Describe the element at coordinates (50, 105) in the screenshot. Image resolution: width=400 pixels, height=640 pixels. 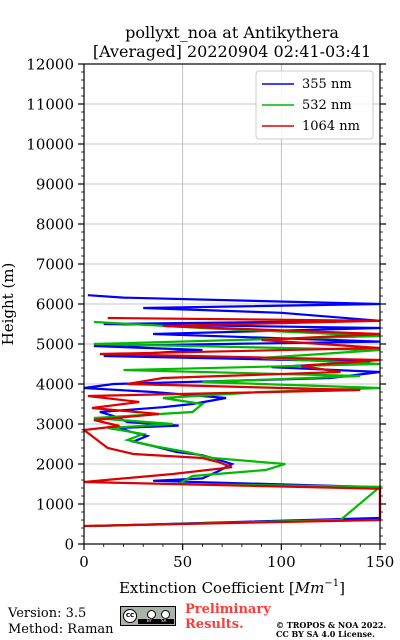
I see `y-tick-label: 11000` at that location.